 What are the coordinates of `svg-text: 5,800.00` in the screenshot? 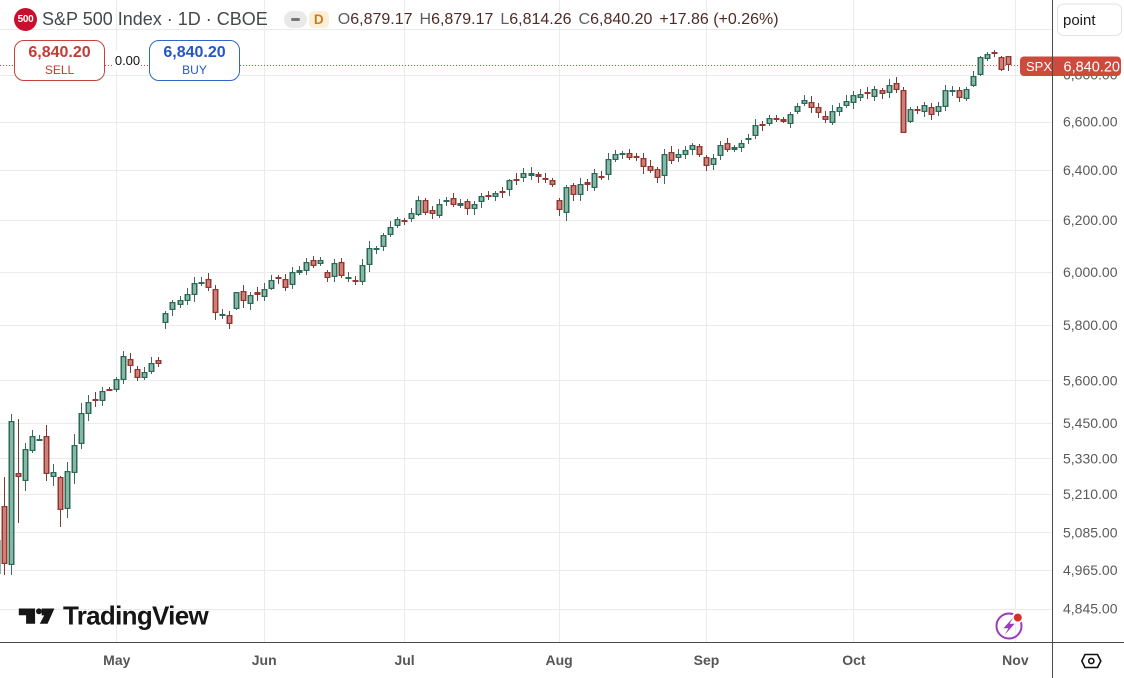 It's located at (1090, 325).